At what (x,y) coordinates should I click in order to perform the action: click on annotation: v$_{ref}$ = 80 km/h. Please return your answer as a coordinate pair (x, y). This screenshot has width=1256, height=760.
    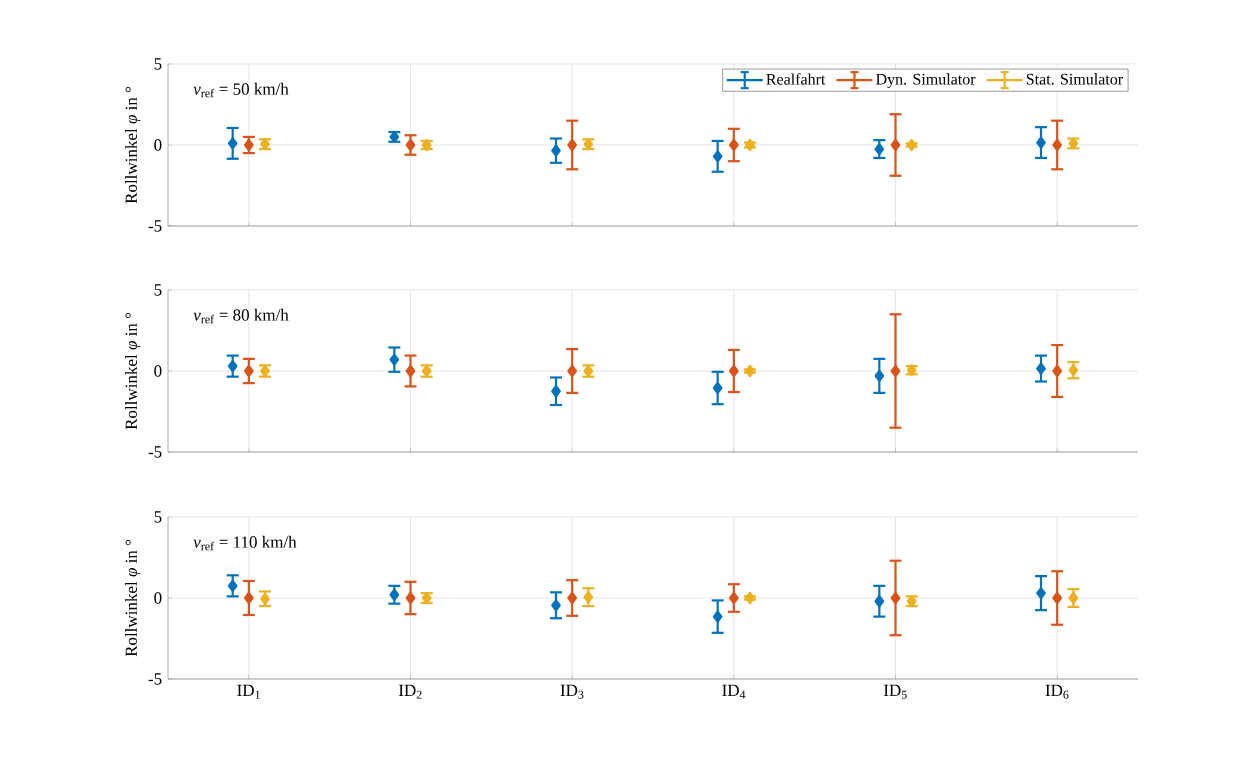
    Looking at the image, I should click on (241, 316).